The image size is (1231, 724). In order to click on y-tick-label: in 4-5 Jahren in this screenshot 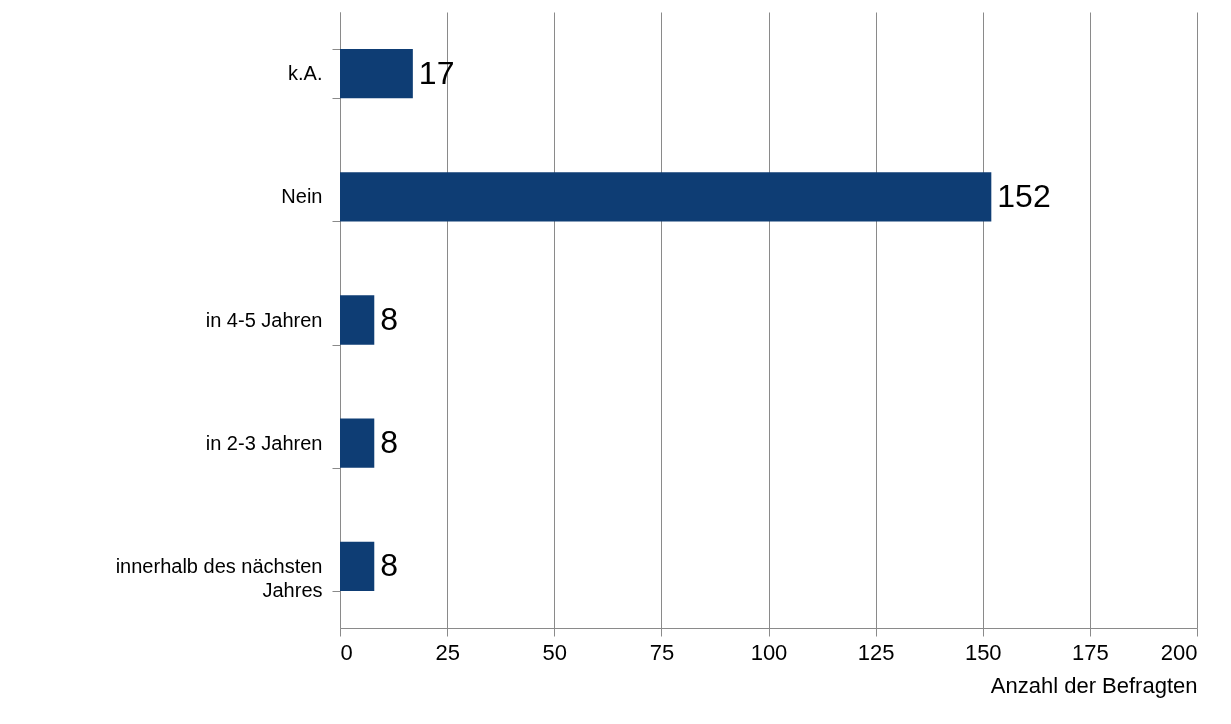, I will do `click(264, 319)`.